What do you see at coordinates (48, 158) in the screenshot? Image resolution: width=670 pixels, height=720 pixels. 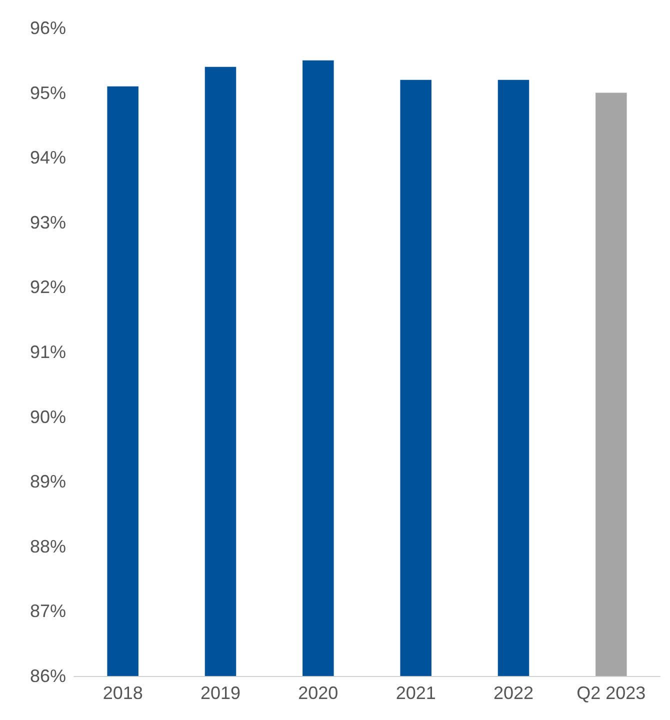 I see `y-tick-label: 94%` at bounding box center [48, 158].